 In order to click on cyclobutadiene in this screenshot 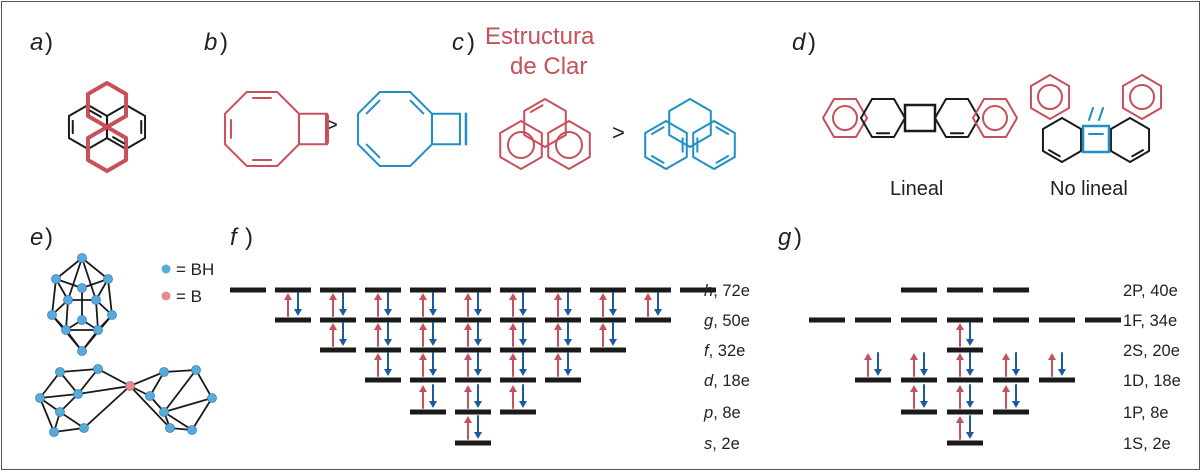, I will do `click(445, 129)`.